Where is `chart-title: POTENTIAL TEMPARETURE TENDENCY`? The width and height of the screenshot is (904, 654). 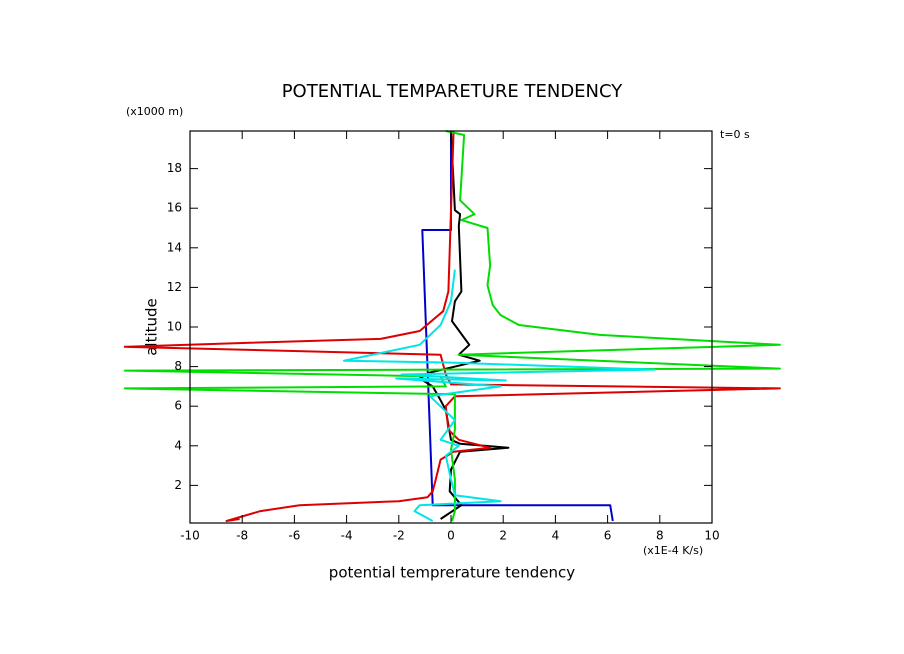 chart-title: POTENTIAL TEMPARETURE TENDENCY is located at coordinates (453, 91).